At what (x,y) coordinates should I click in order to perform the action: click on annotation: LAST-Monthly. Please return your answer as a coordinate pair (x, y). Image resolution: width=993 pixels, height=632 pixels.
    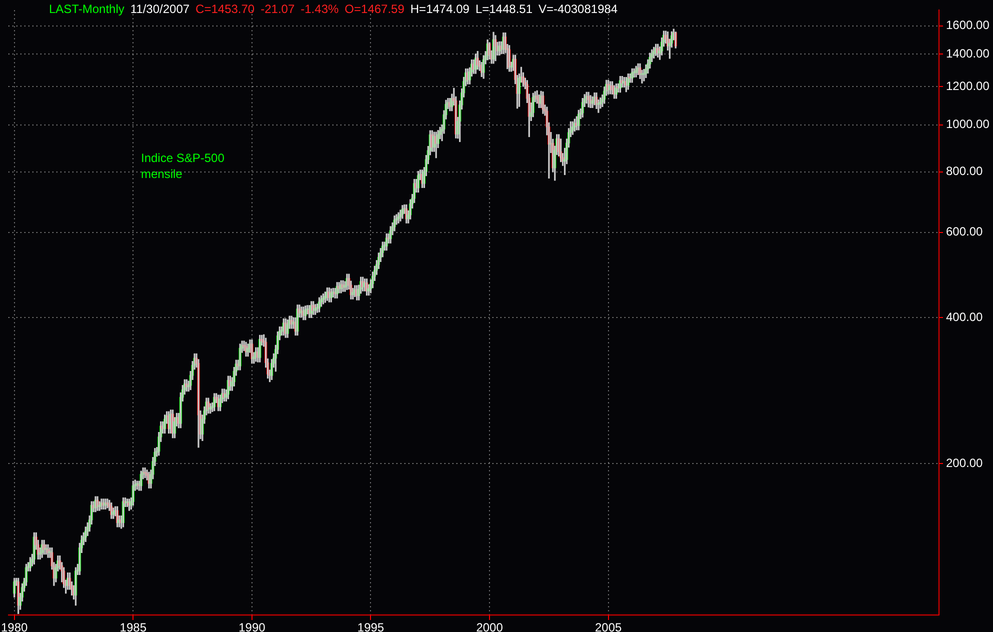
    Looking at the image, I should click on (86, 9).